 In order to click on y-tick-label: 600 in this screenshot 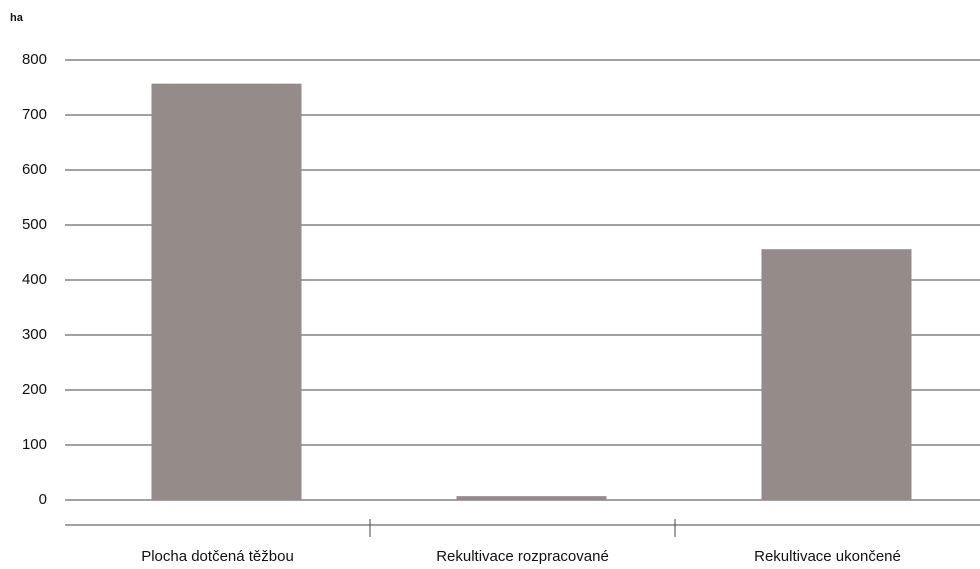, I will do `click(34, 169)`.